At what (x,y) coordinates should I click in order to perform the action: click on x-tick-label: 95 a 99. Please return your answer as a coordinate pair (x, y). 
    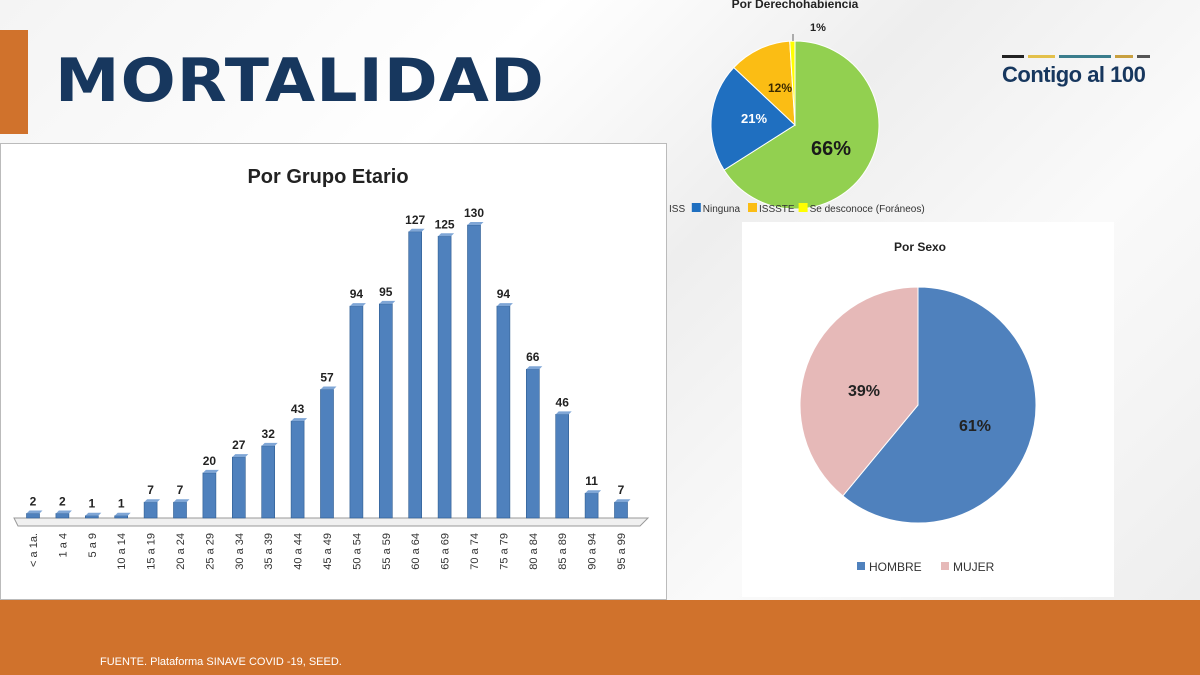
    Looking at the image, I should click on (622, 551).